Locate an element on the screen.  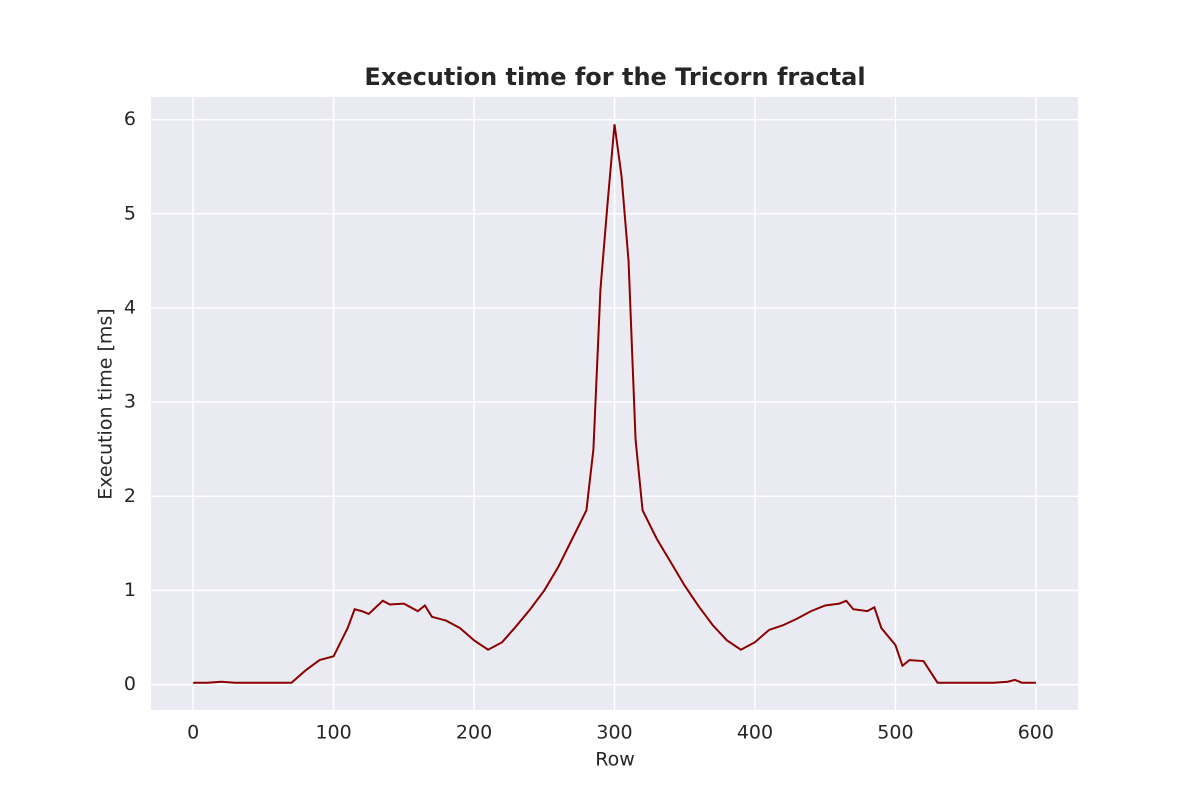
y-tick-label: 1 is located at coordinates (130, 590).